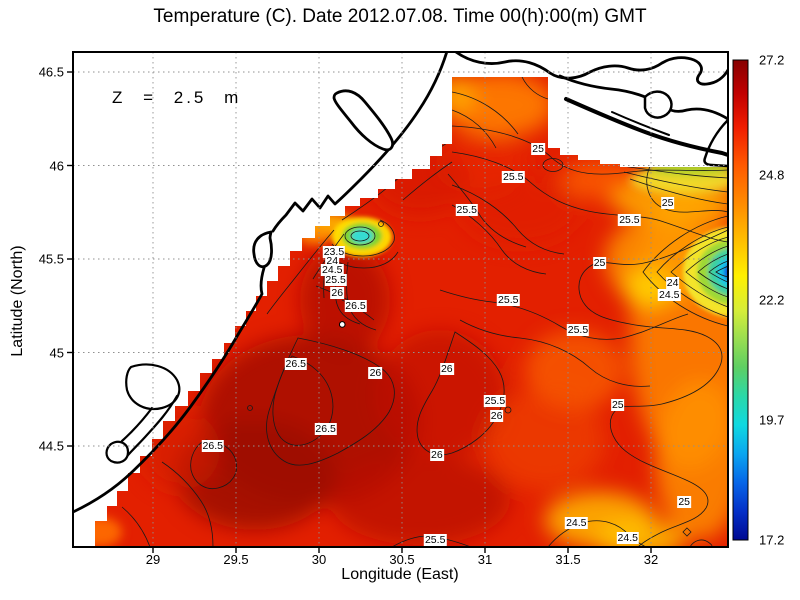  Describe the element at coordinates (51, 446) in the screenshot. I see `y-tick-label: 44.5` at that location.